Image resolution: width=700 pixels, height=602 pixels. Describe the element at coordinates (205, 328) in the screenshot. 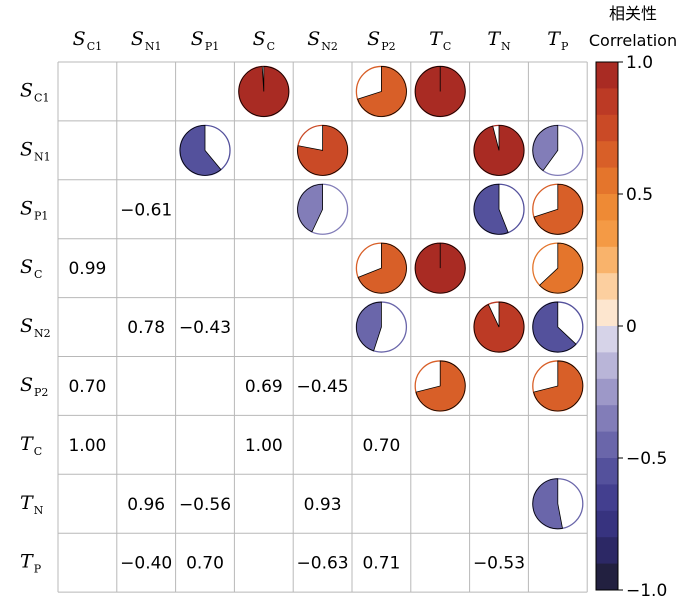

I see `correlation-value: −0.43` at that location.